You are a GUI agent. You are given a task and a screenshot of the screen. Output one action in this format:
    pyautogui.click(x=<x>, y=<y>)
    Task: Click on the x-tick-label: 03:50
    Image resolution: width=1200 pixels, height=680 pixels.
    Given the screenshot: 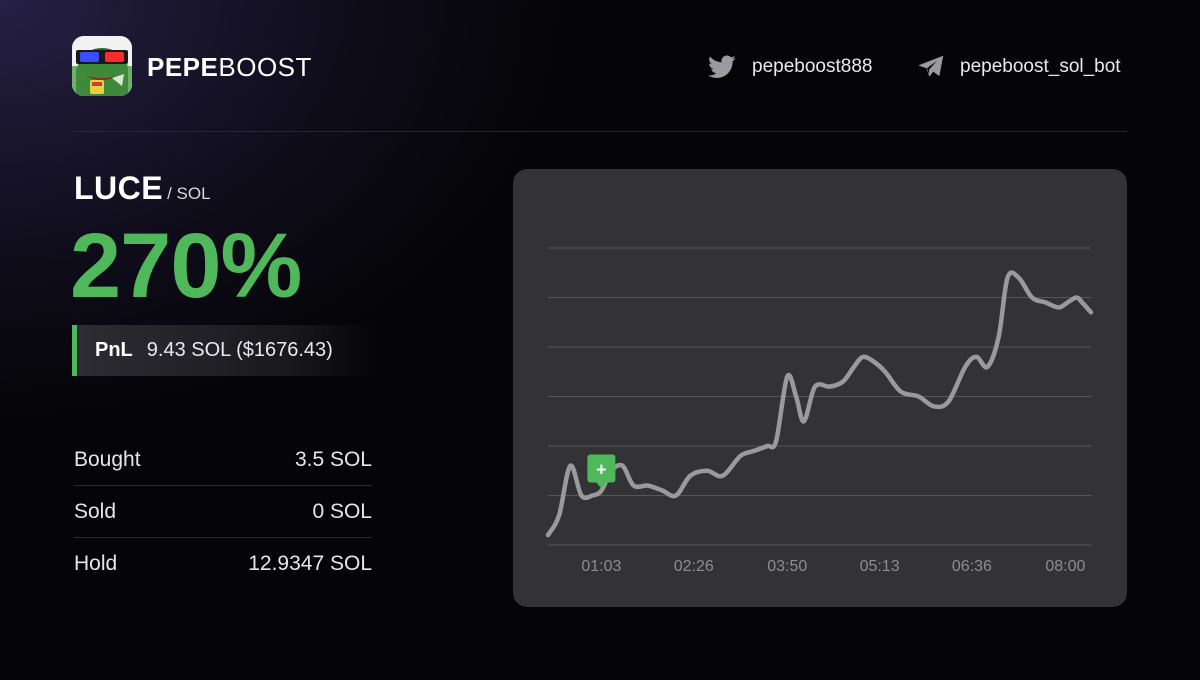 What is the action you would take?
    pyautogui.click(x=787, y=566)
    